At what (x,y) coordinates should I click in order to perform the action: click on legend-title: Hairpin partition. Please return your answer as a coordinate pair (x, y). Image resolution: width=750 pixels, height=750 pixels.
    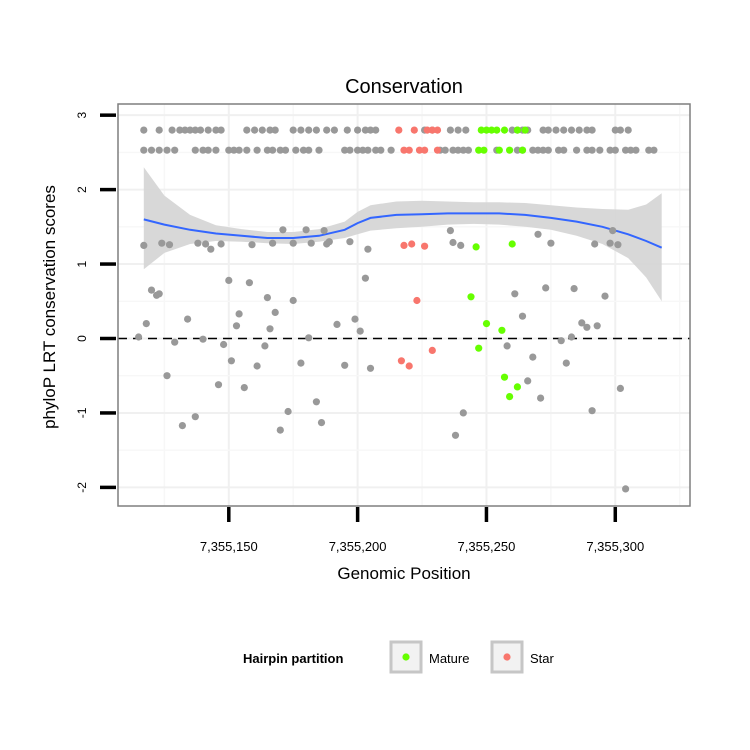
    Looking at the image, I should click on (293, 658).